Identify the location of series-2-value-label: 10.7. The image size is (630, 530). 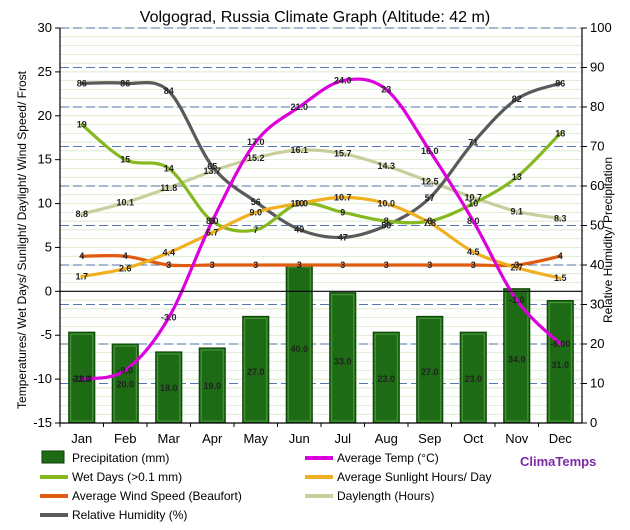
(343, 197).